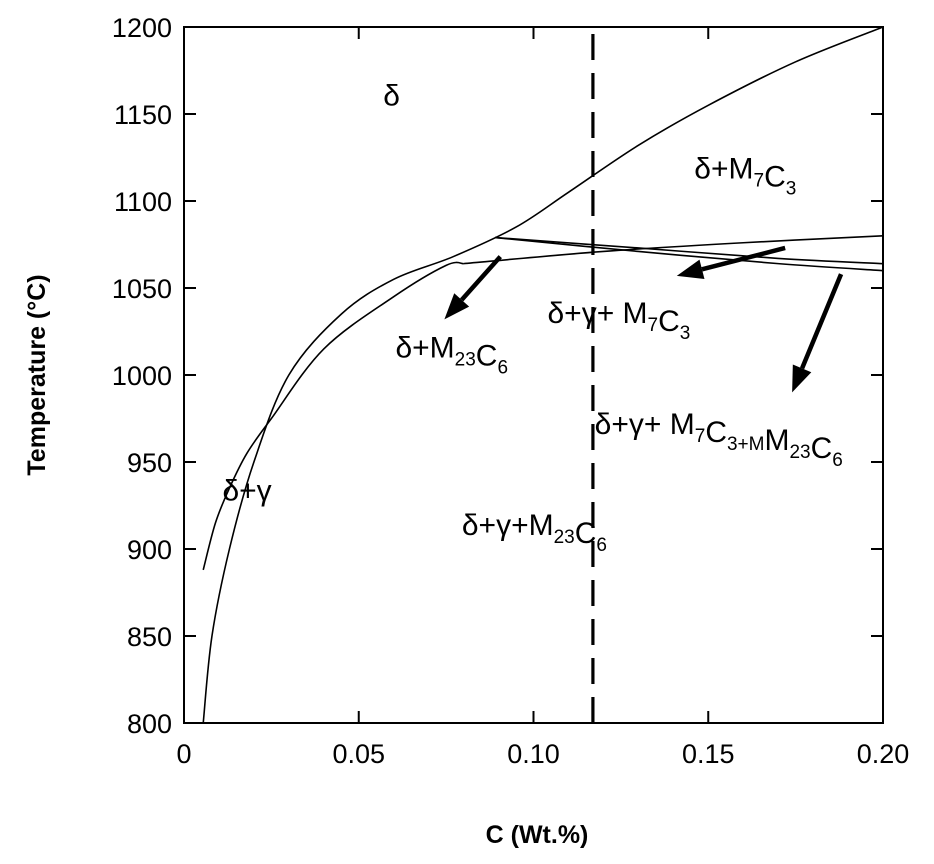  What do you see at coordinates (143, 115) in the screenshot?
I see `y-tick-label: 1150` at bounding box center [143, 115].